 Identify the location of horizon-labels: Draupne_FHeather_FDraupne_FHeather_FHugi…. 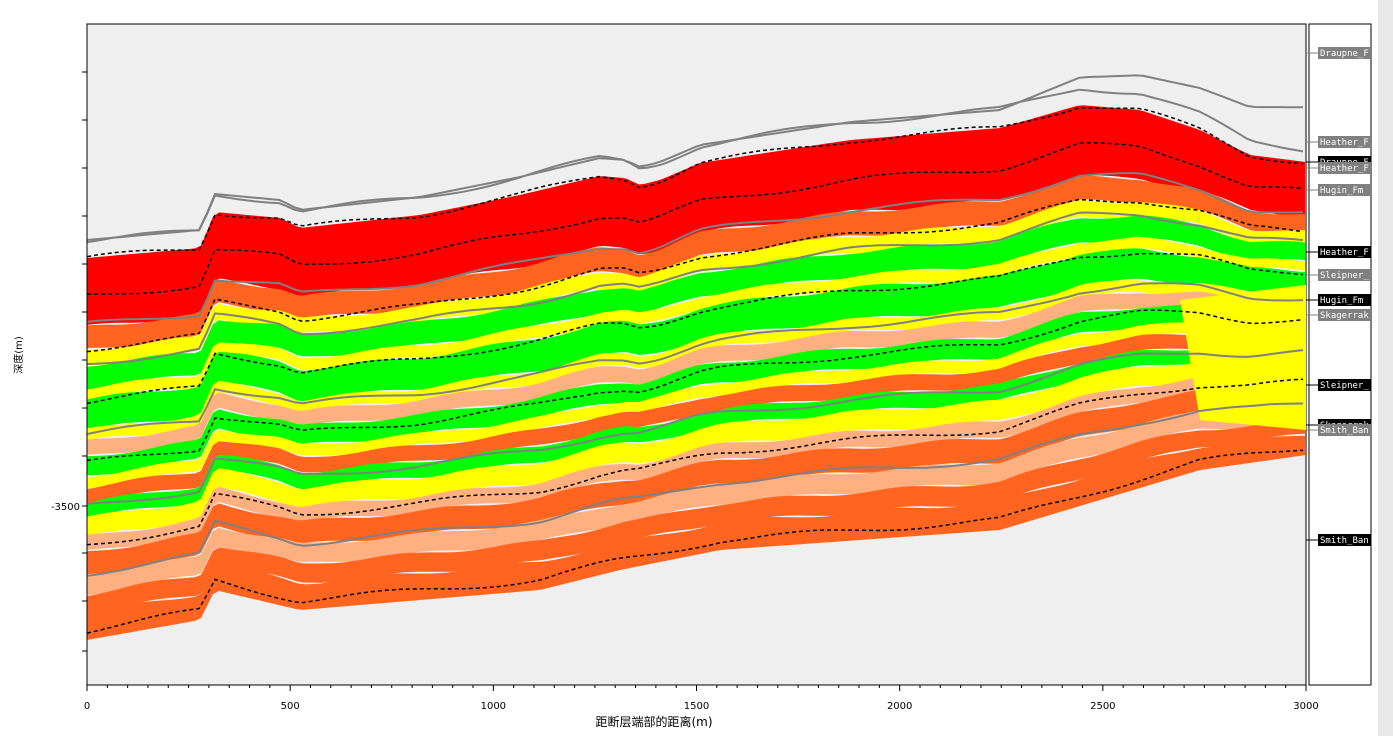
(1338, 296).